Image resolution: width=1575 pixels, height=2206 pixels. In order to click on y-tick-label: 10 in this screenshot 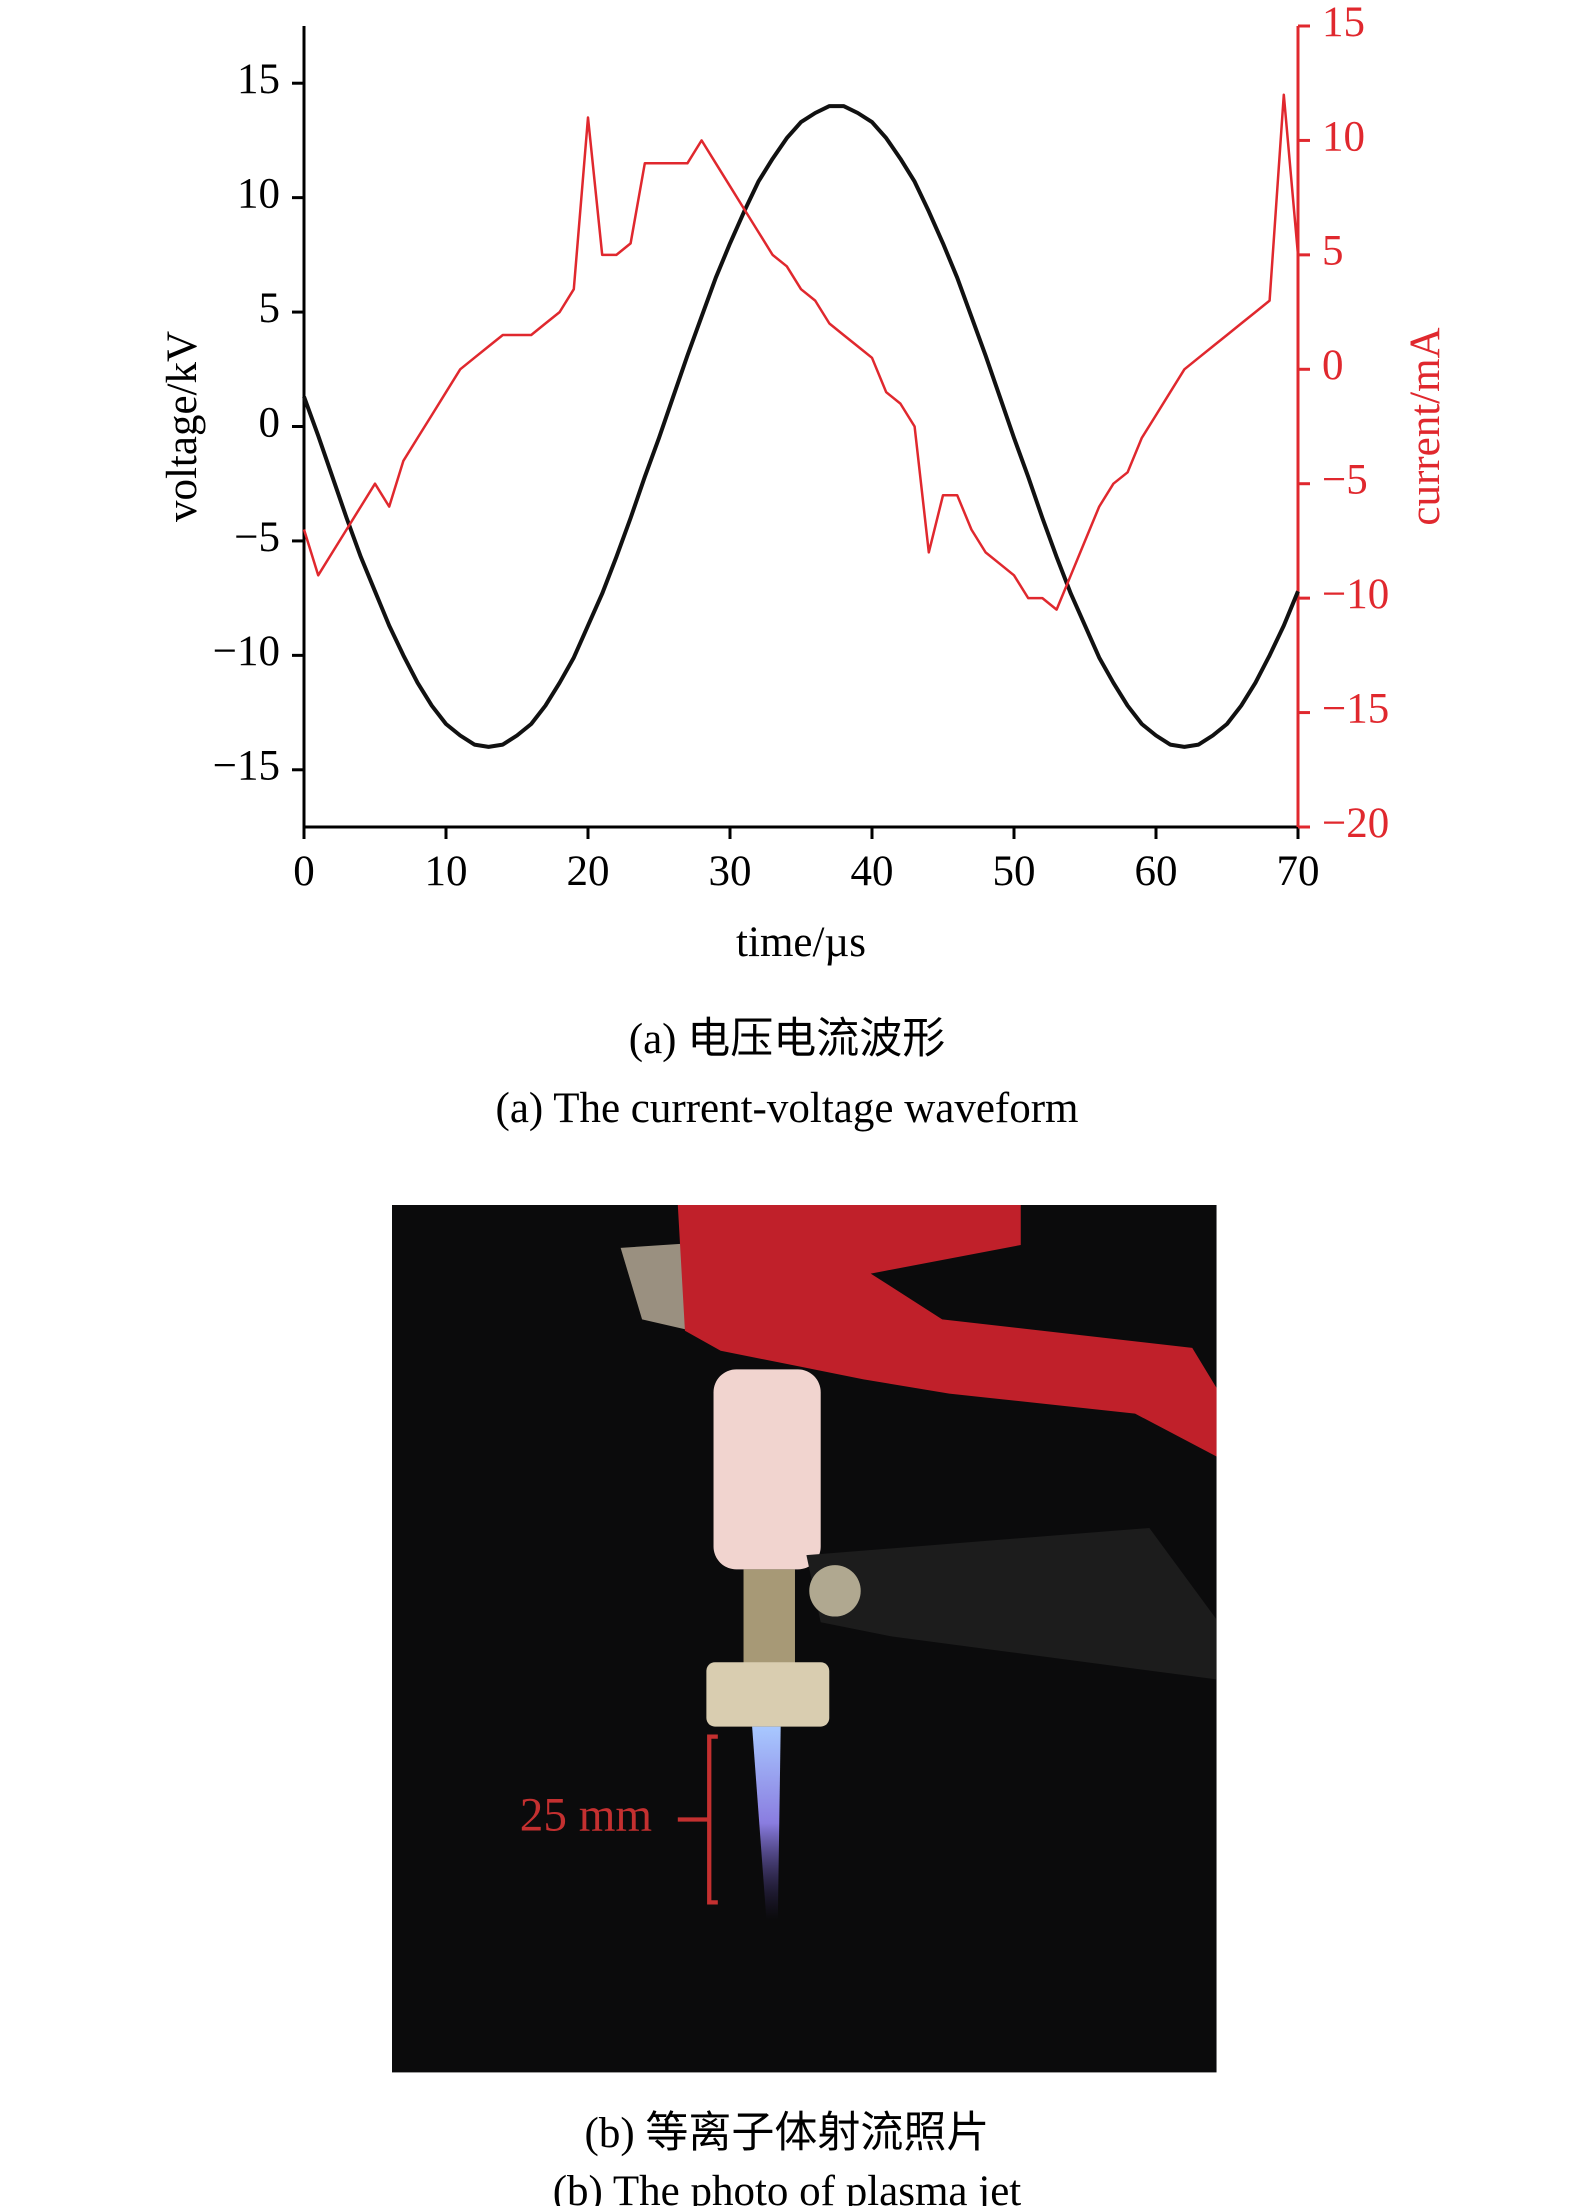, I will do `click(258, 194)`.